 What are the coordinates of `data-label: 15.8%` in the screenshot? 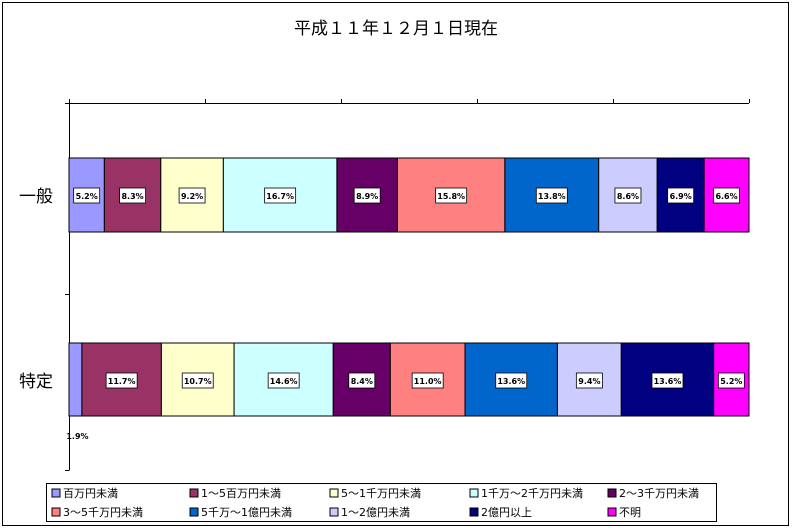 It's located at (451, 196).